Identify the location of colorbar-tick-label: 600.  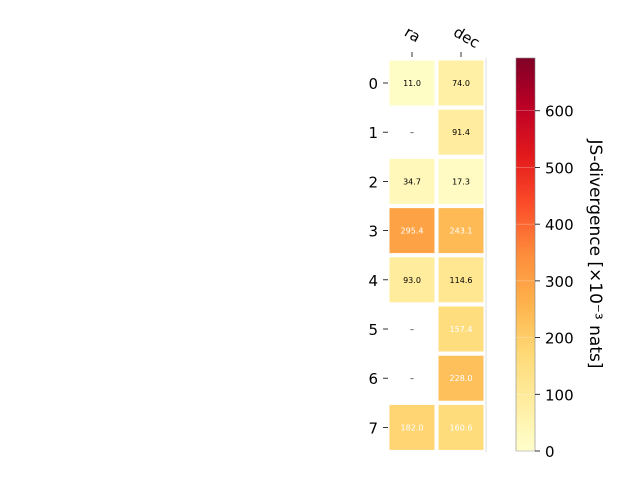
(559, 112).